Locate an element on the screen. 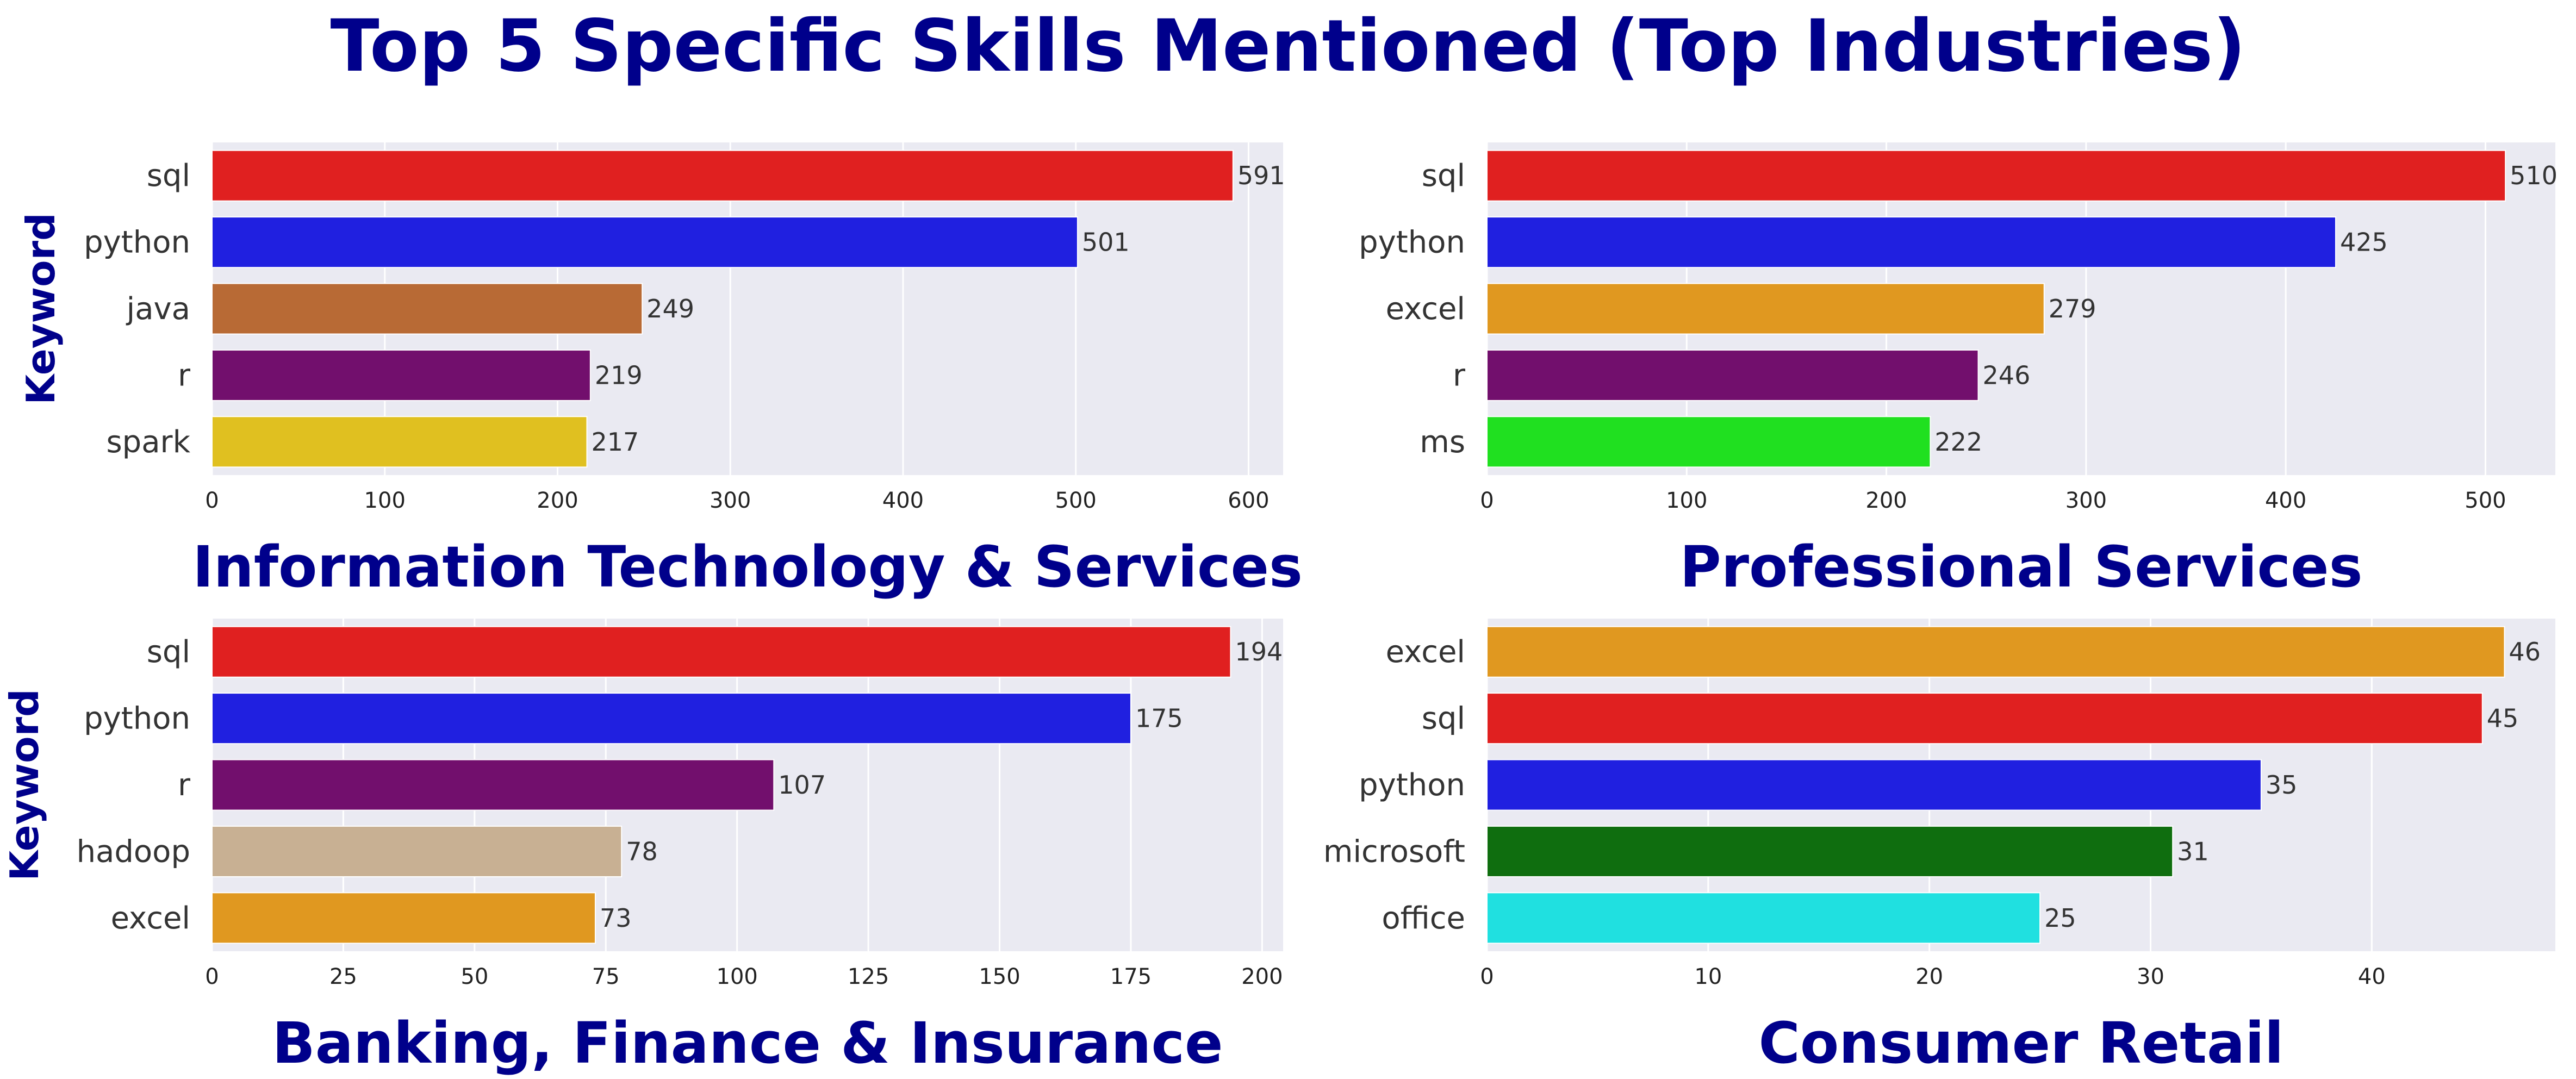 The width and height of the screenshot is (2576, 1079). data-label: 175 is located at coordinates (1159, 718).